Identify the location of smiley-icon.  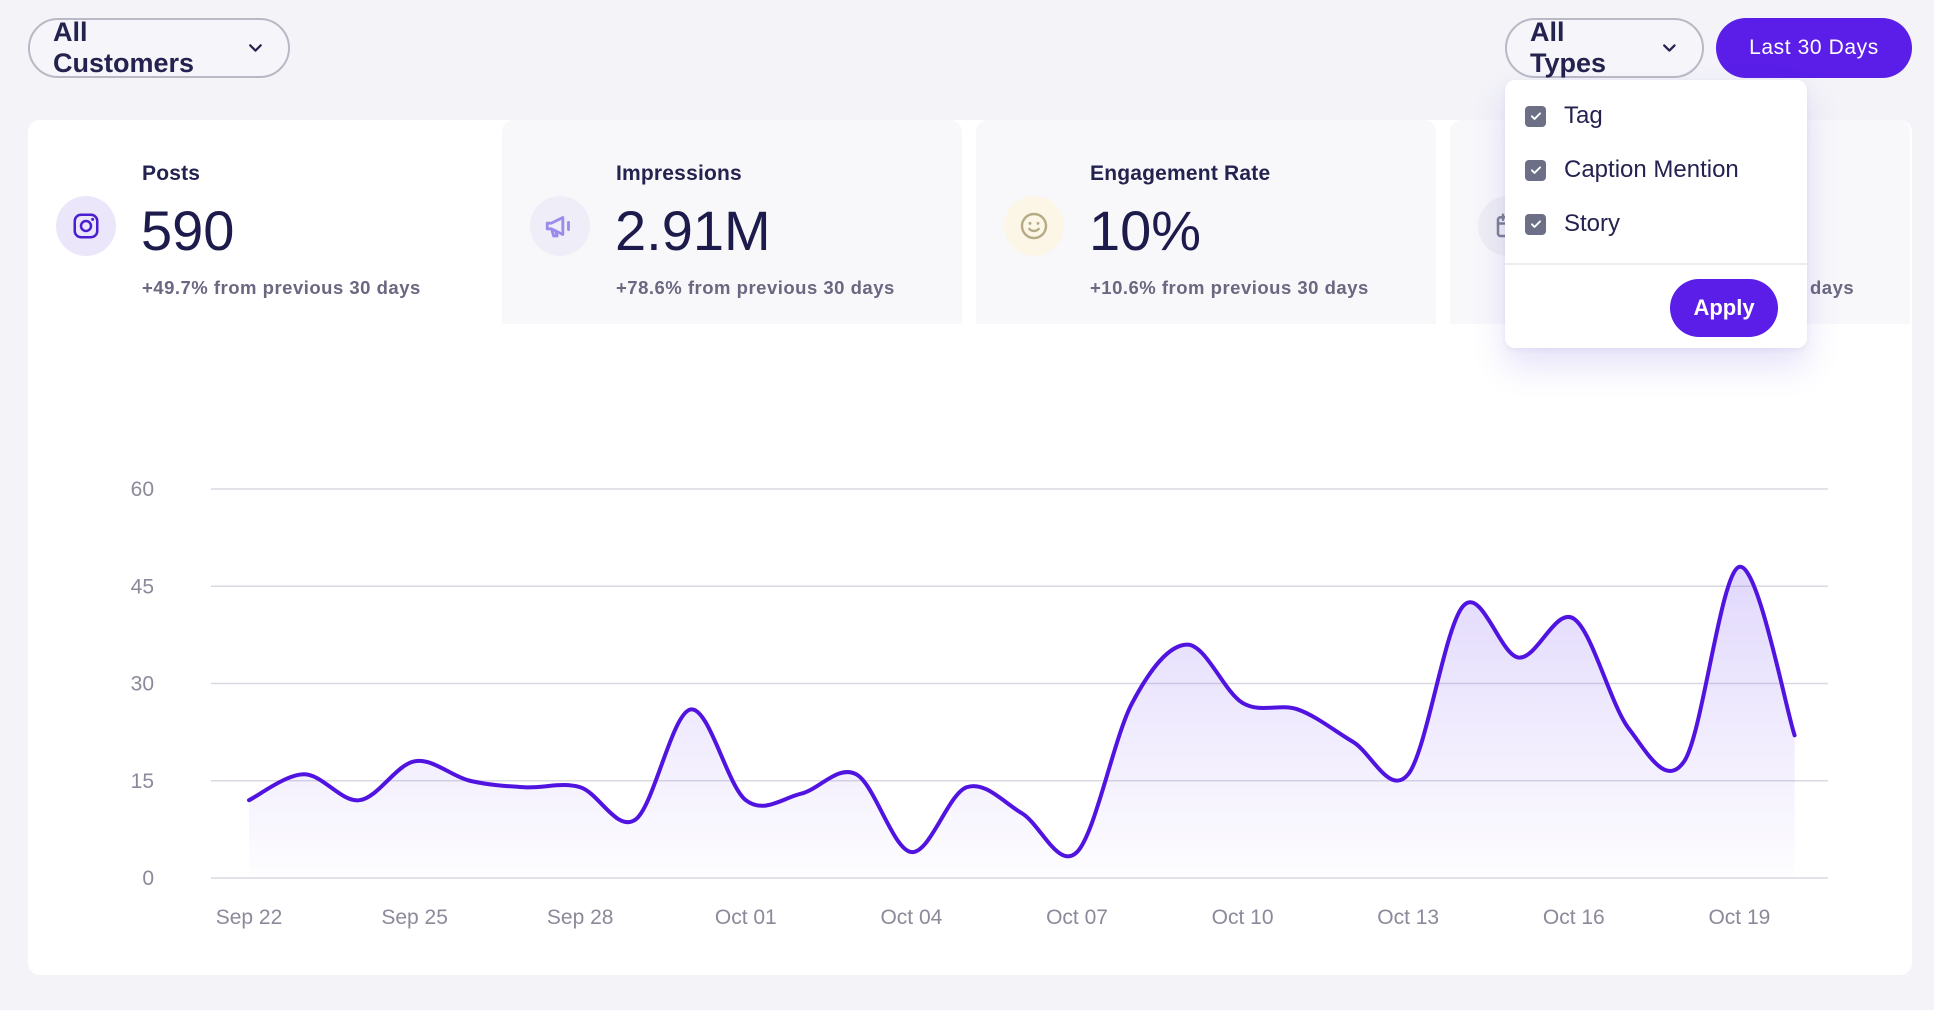
(1034, 226).